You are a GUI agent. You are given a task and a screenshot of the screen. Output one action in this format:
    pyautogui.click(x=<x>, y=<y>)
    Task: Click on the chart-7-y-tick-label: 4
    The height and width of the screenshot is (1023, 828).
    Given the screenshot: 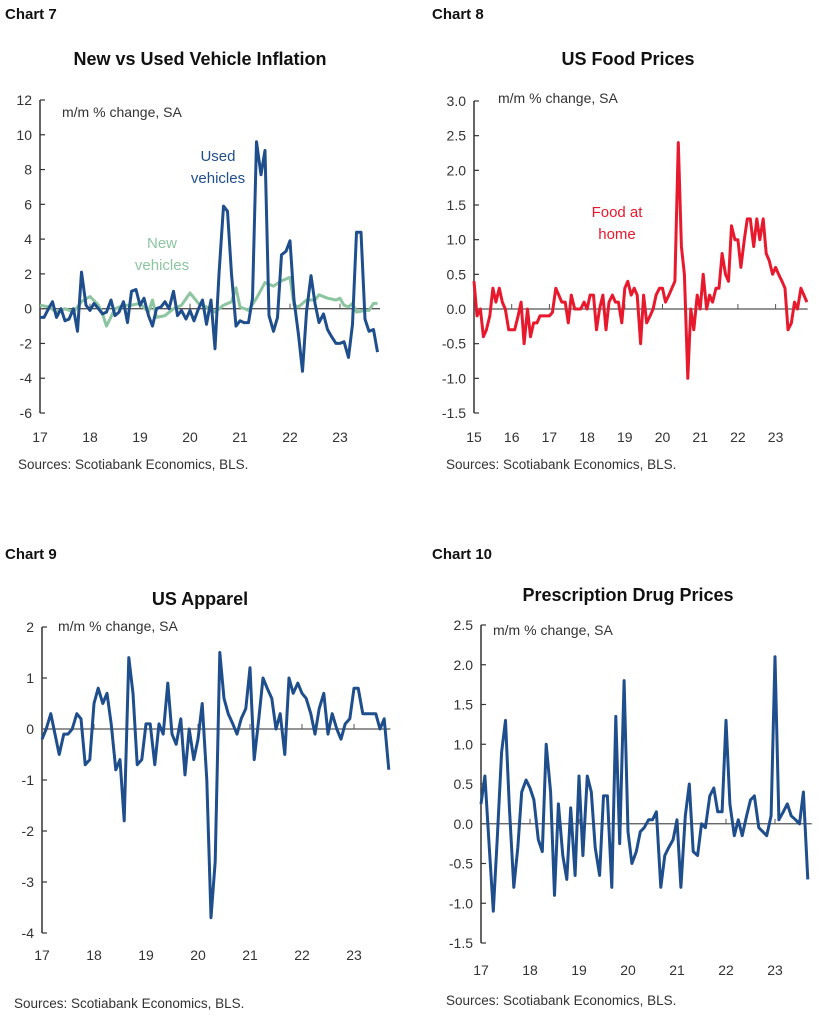 What is the action you would take?
    pyautogui.click(x=28, y=239)
    